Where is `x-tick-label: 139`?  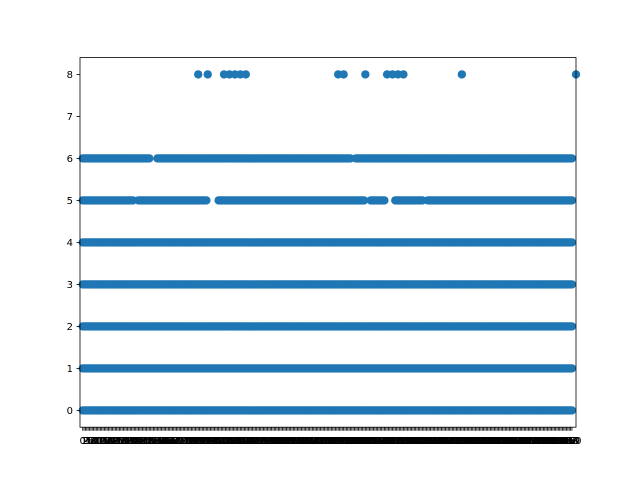
x-tick-label: 139 is located at coordinates (271, 441).